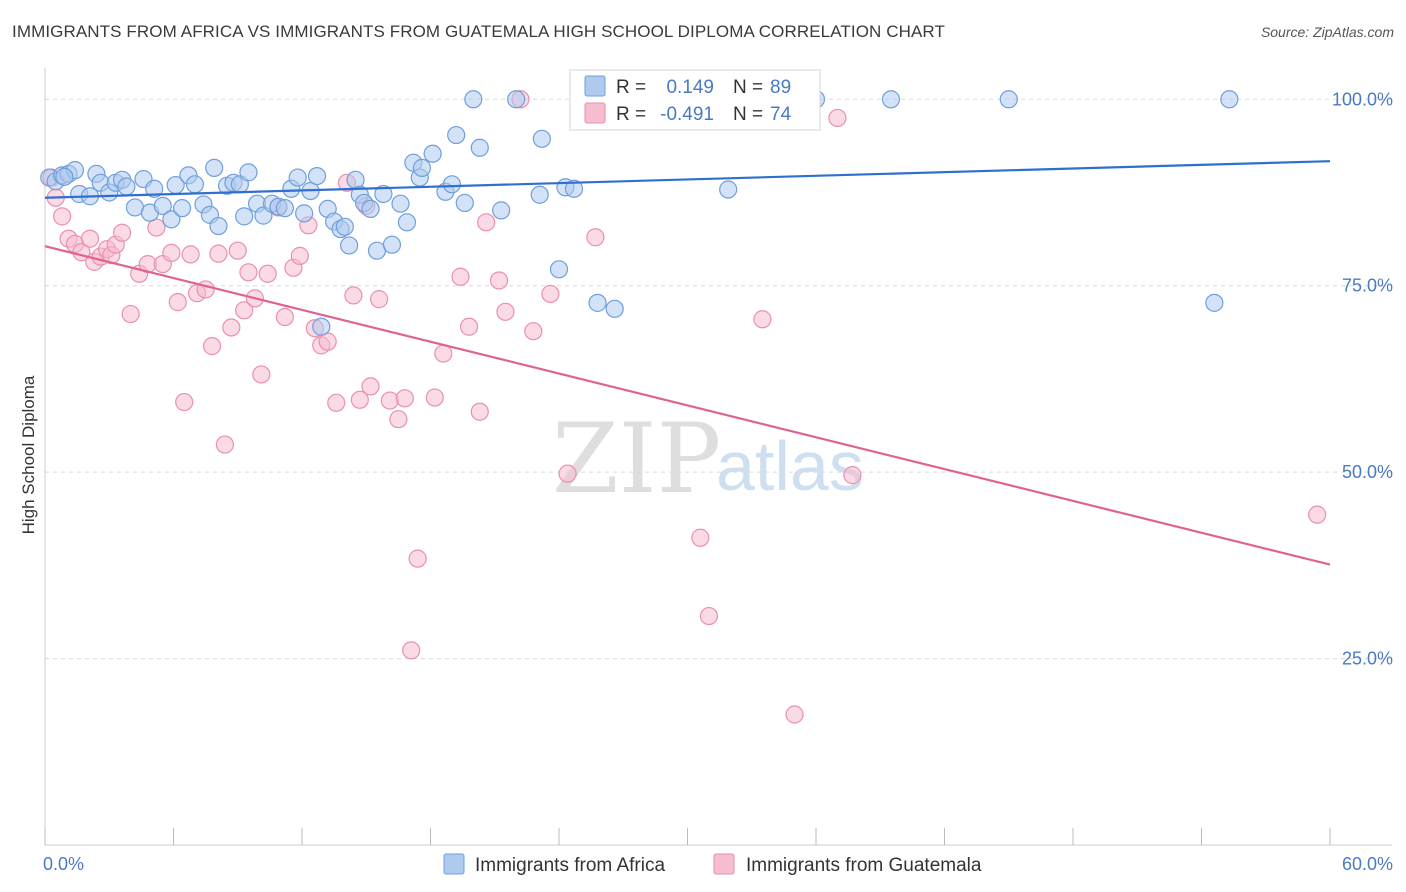  I want to click on legend-label-guatemala: Immigrants from Guatemala, so click(864, 865).